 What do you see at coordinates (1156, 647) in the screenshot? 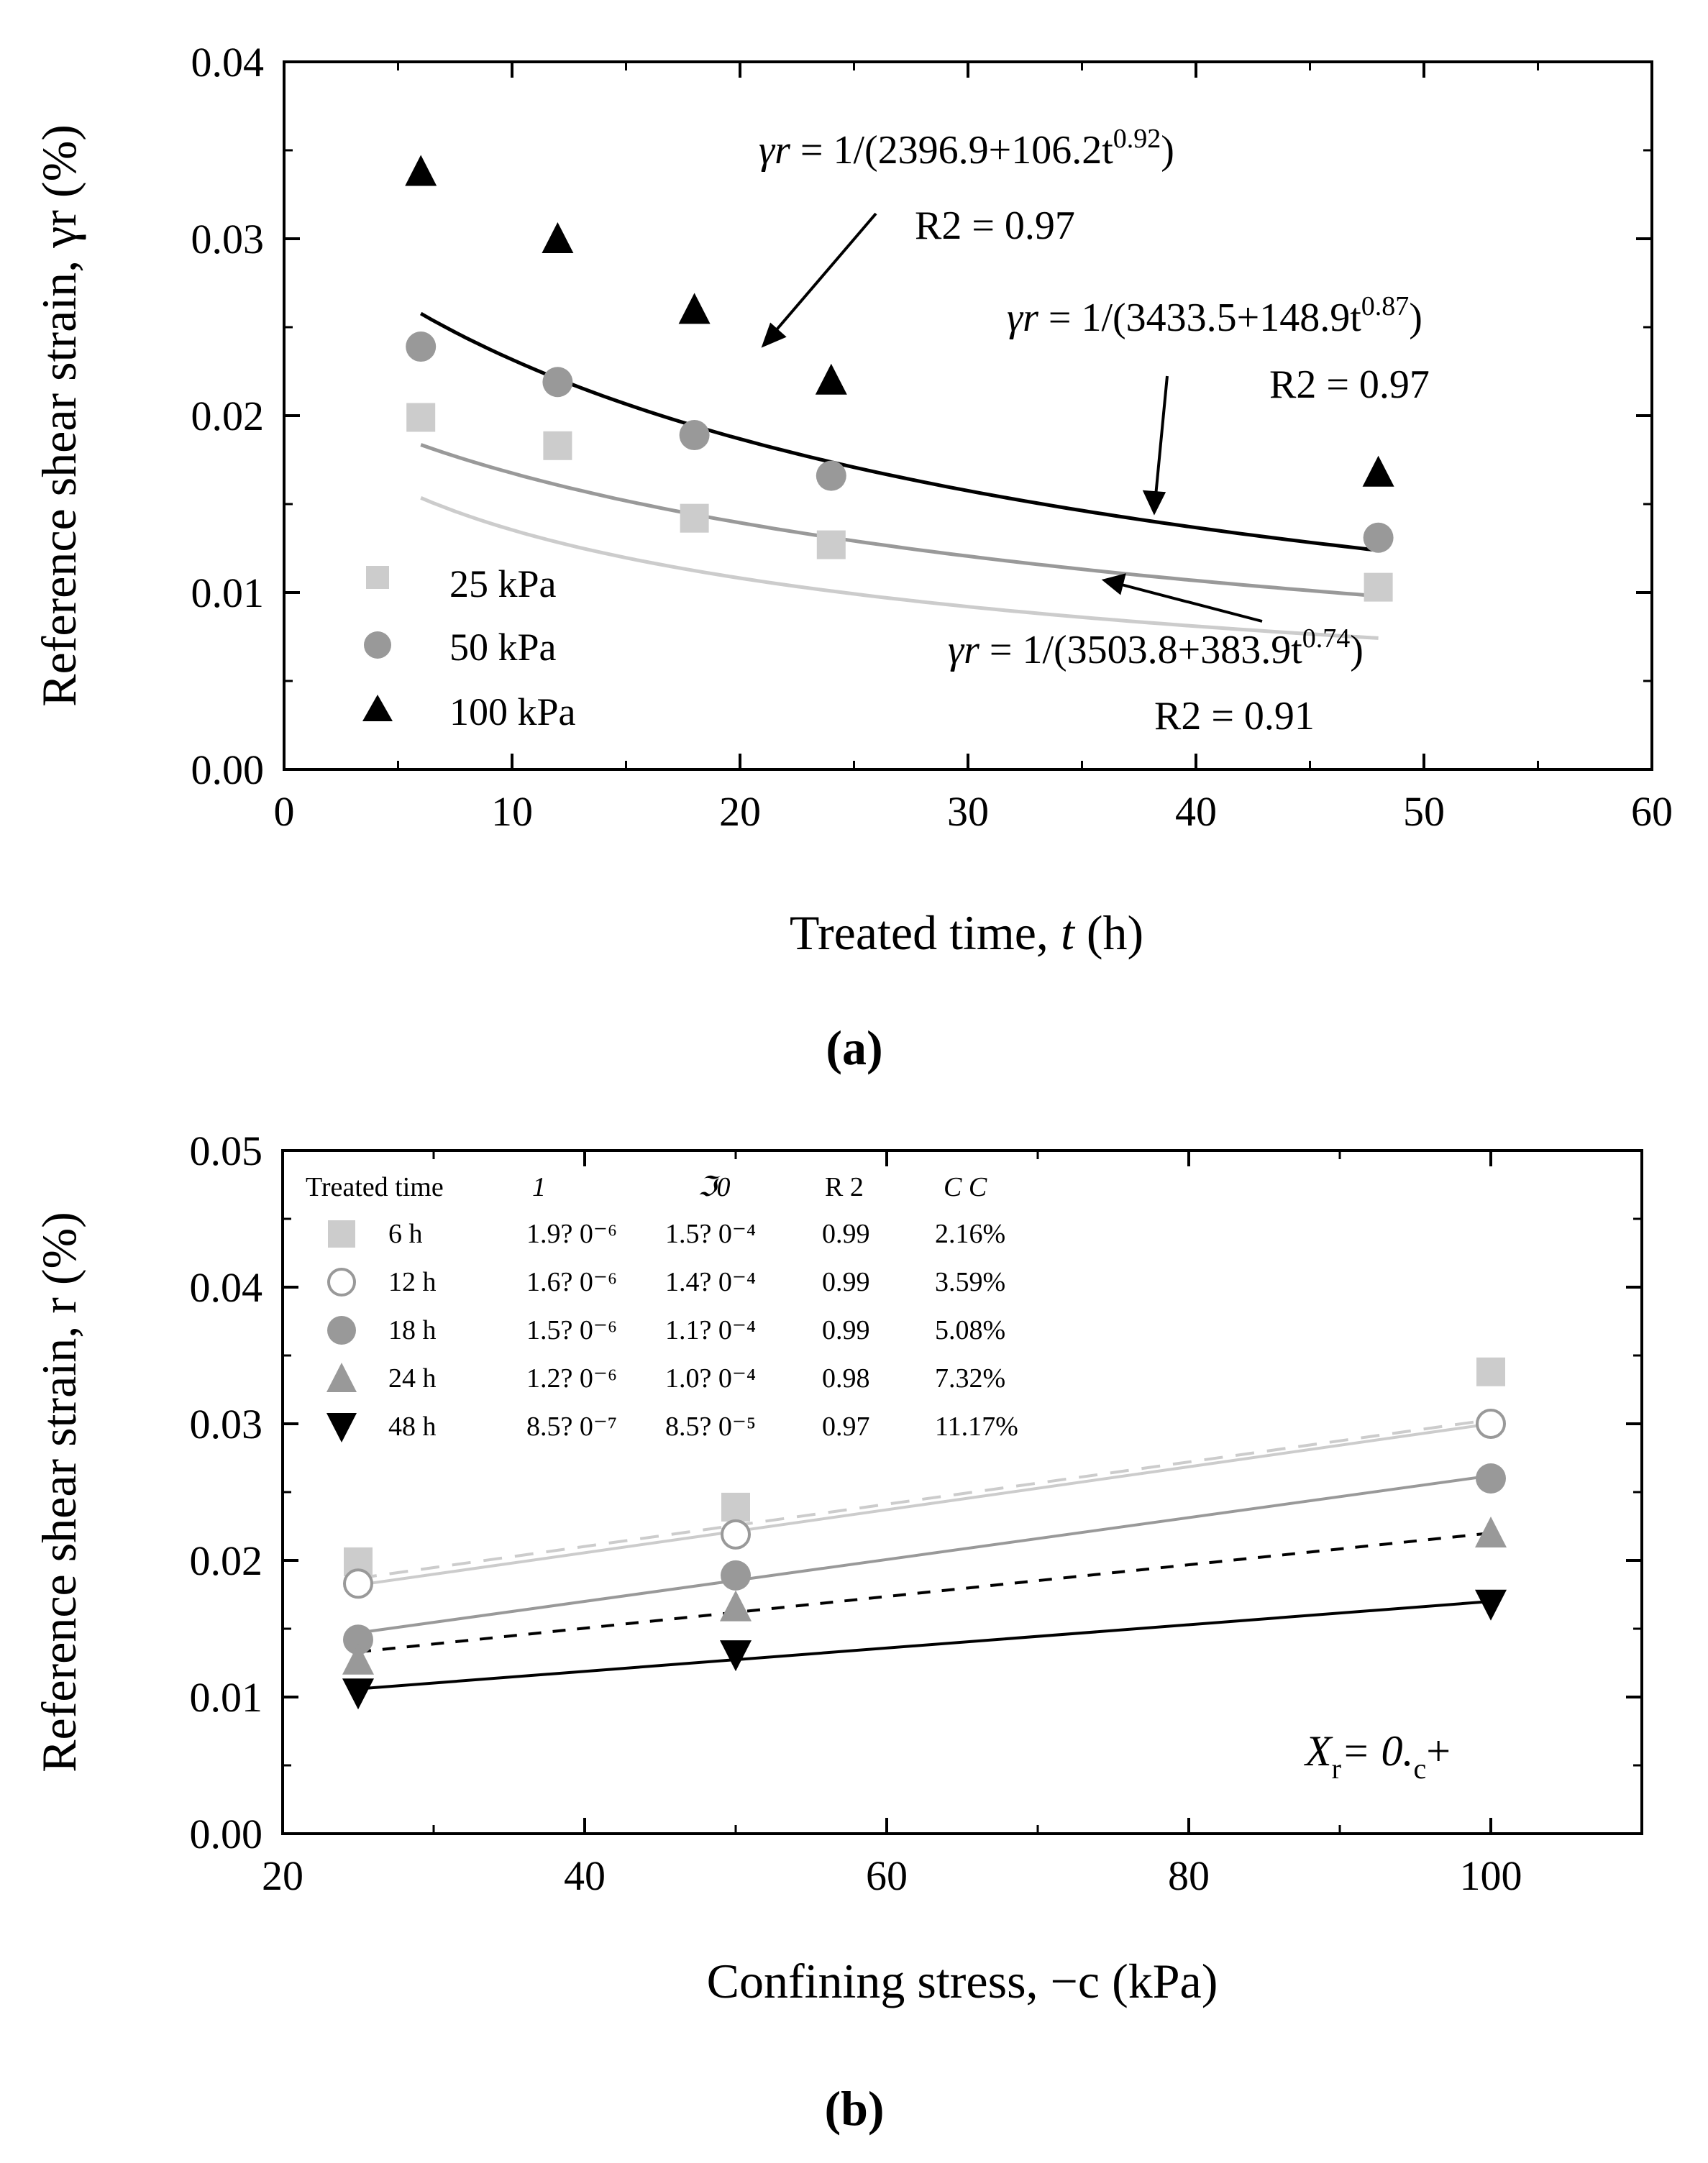
I see `equation-25kpa: γr = 1/(3503.8+383.9t0.74)` at bounding box center [1156, 647].